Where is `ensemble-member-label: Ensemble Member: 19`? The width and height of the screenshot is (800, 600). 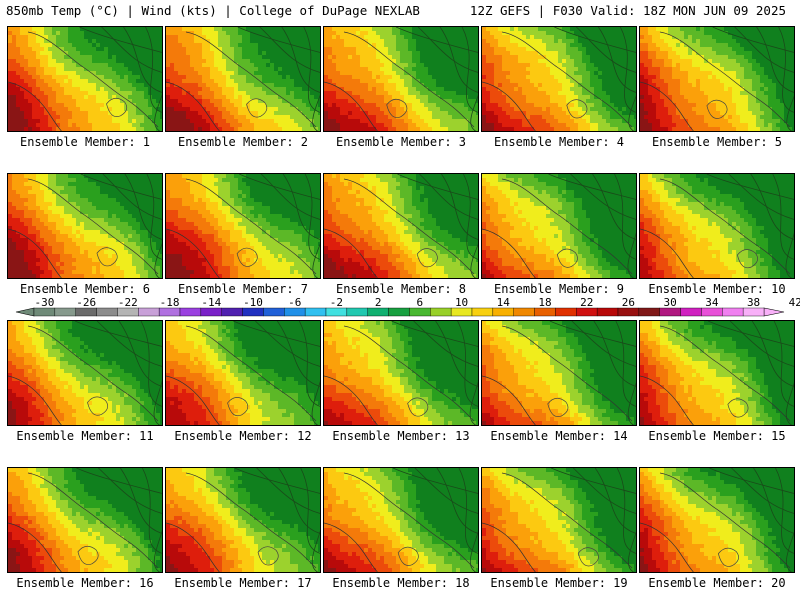
ensemble-member-label: Ensemble Member: 19 is located at coordinates (559, 583).